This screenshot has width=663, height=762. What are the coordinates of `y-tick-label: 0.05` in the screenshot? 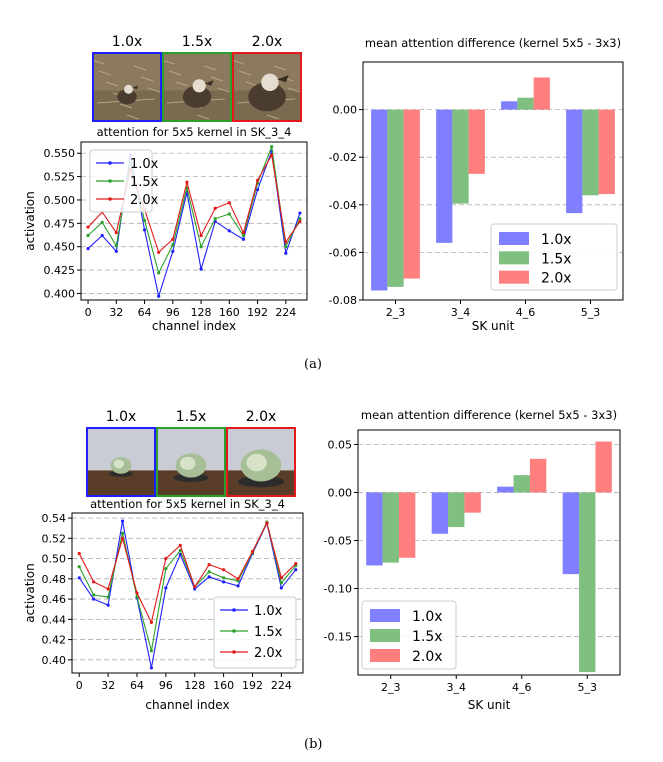 It's located at (340, 444).